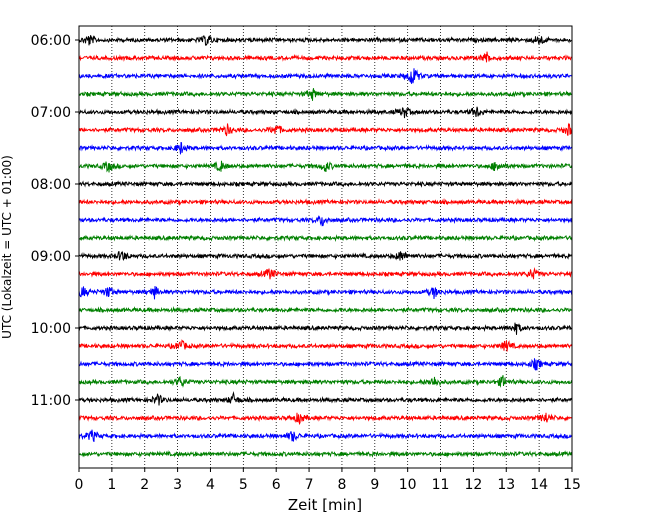 This screenshot has width=650, height=520. What do you see at coordinates (51, 113) in the screenshot?
I see `y-tick-label-1: 07:00` at bounding box center [51, 113].